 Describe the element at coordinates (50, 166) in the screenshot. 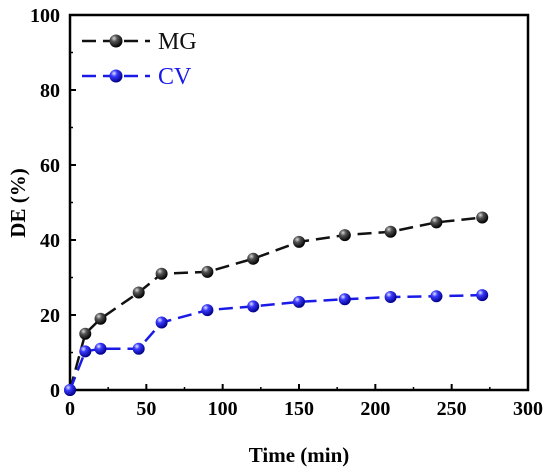

I see `y-tick-label: 60` at that location.